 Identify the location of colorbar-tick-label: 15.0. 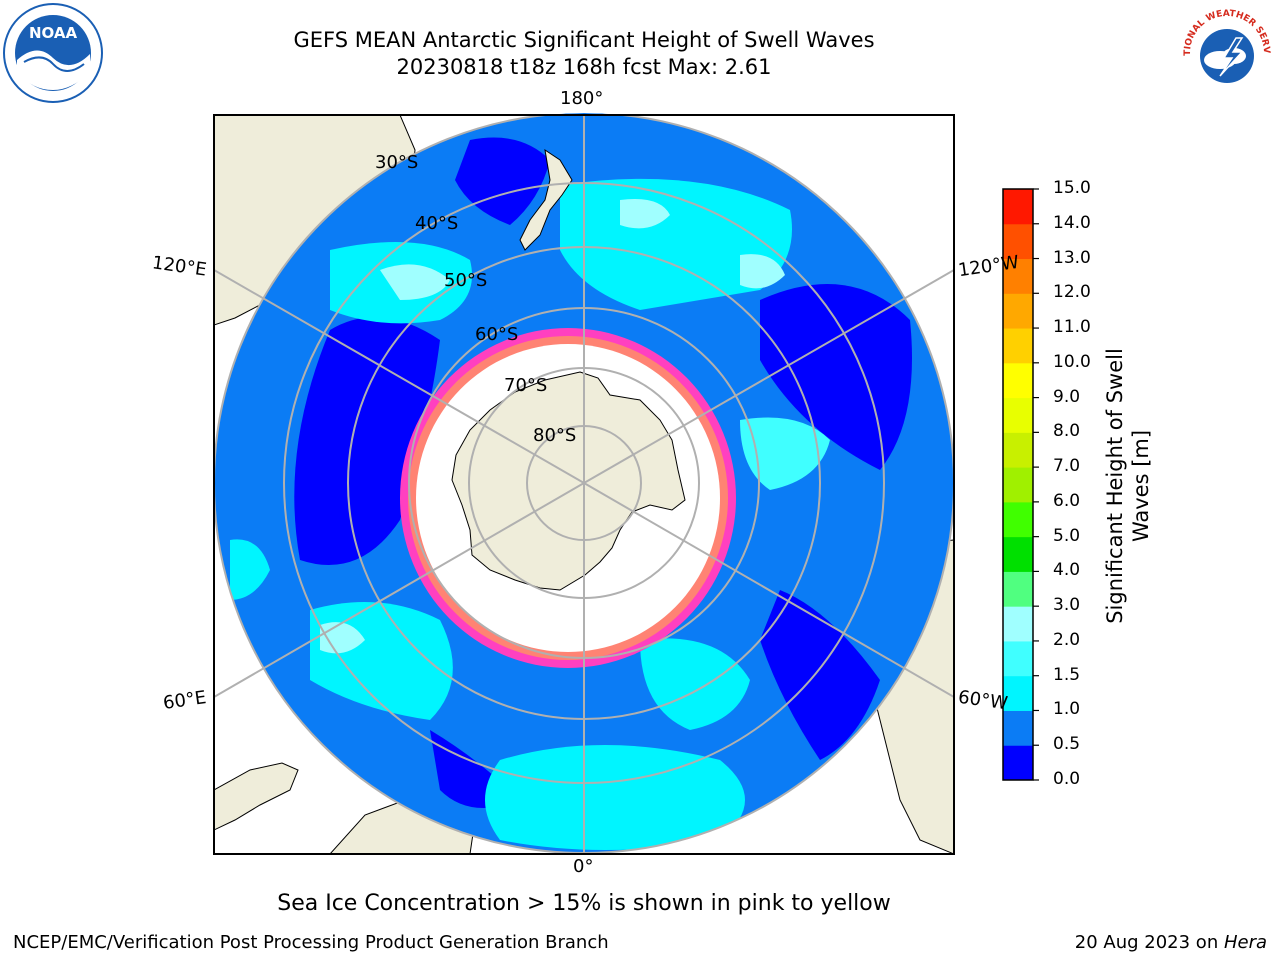
(1072, 188).